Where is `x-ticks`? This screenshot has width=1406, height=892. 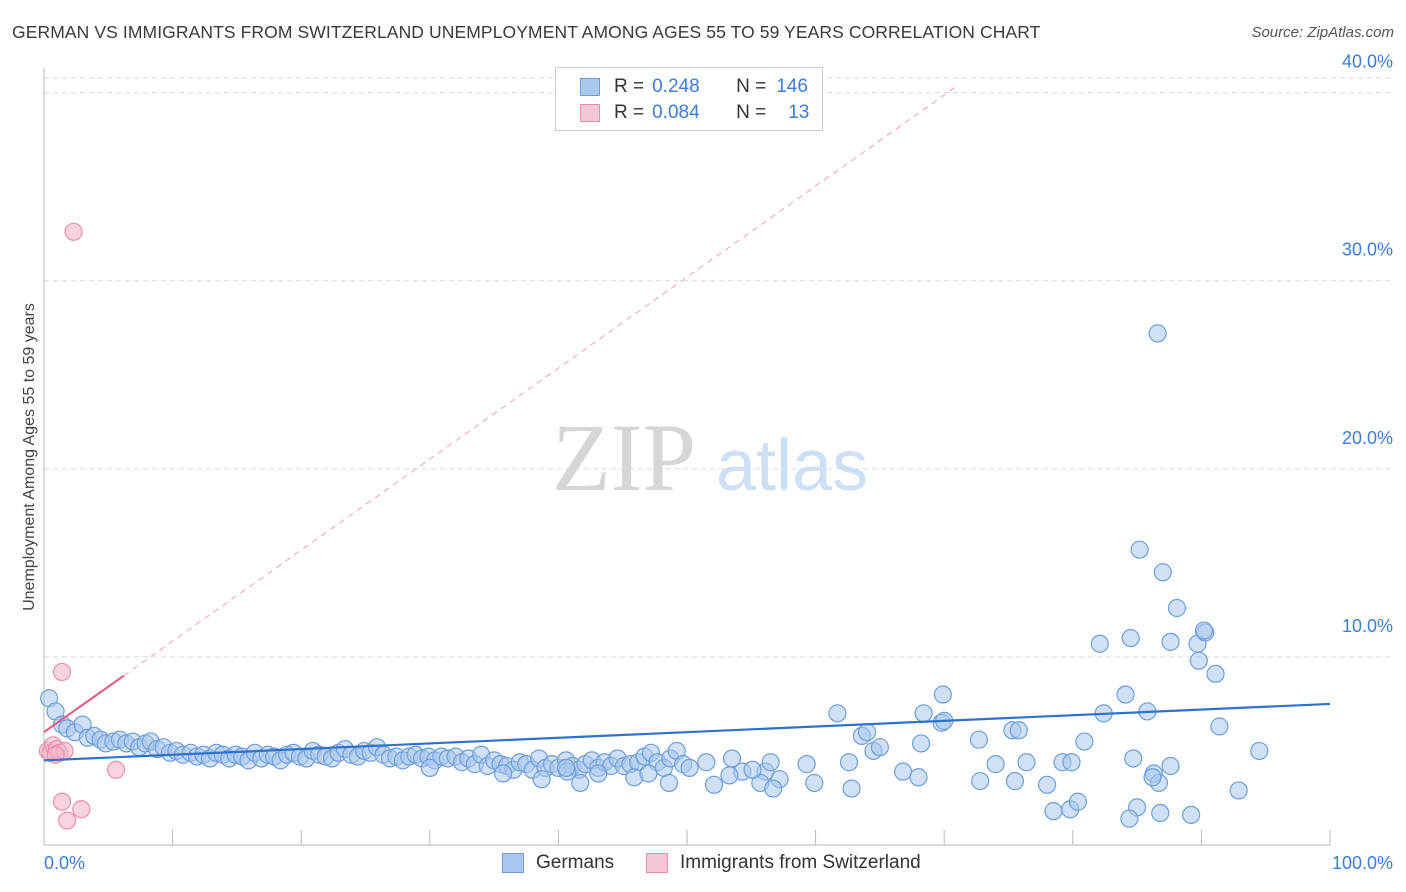
x-ticks is located at coordinates (751, 837).